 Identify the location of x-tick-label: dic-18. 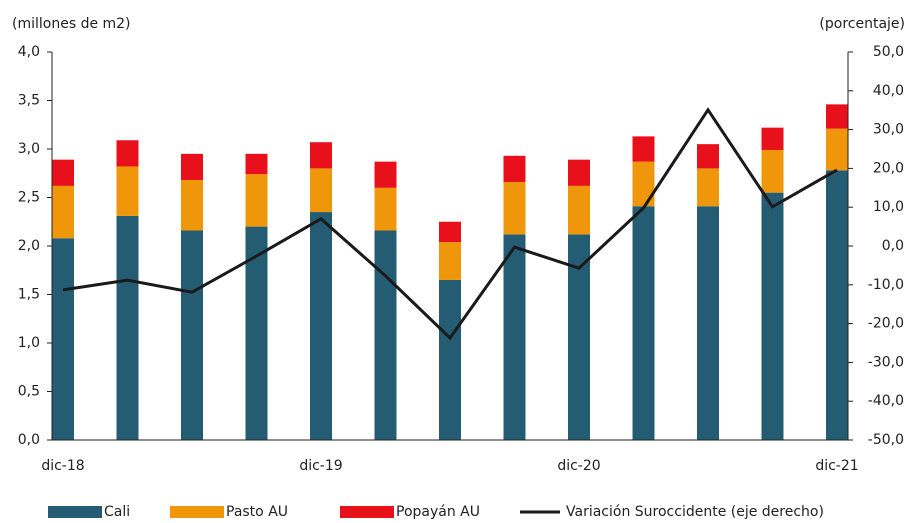
(62, 466).